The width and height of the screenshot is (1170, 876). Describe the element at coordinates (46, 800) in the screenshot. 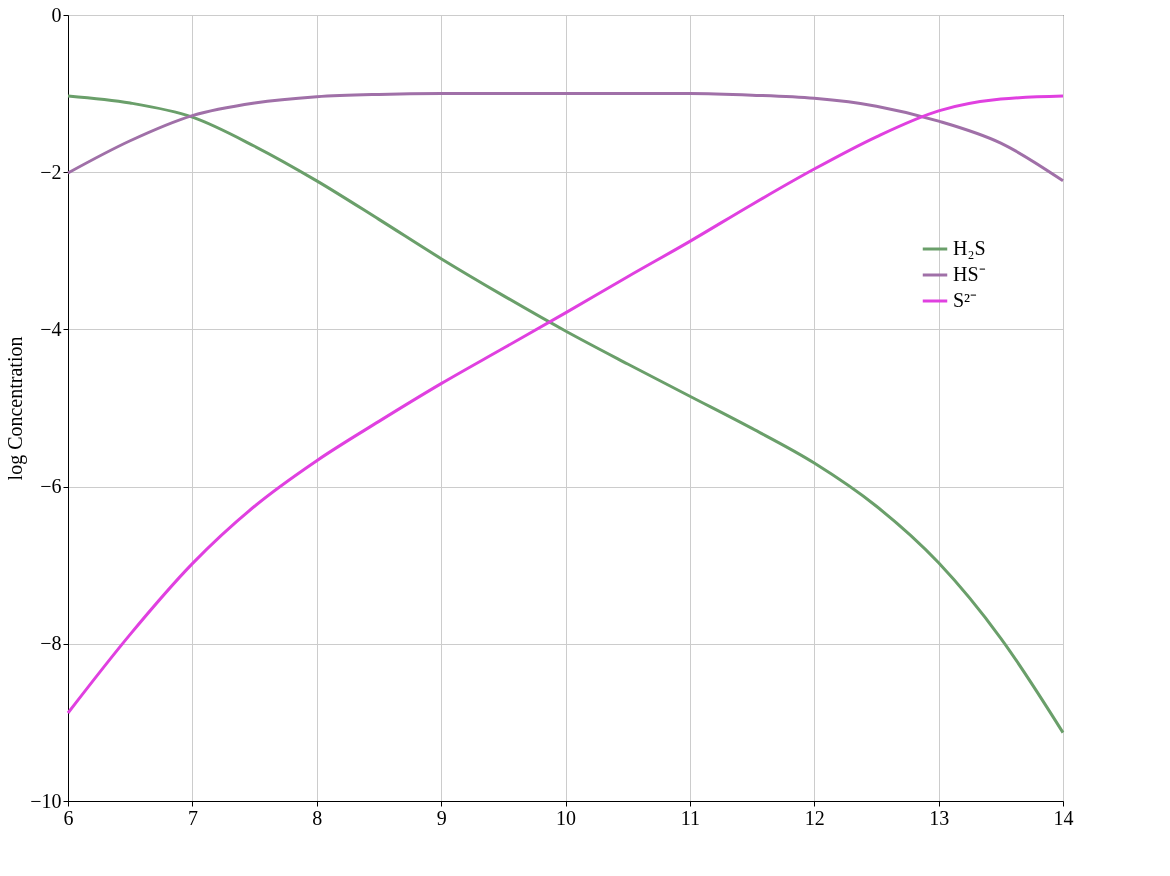

I see `y-tick-label: −10` at that location.